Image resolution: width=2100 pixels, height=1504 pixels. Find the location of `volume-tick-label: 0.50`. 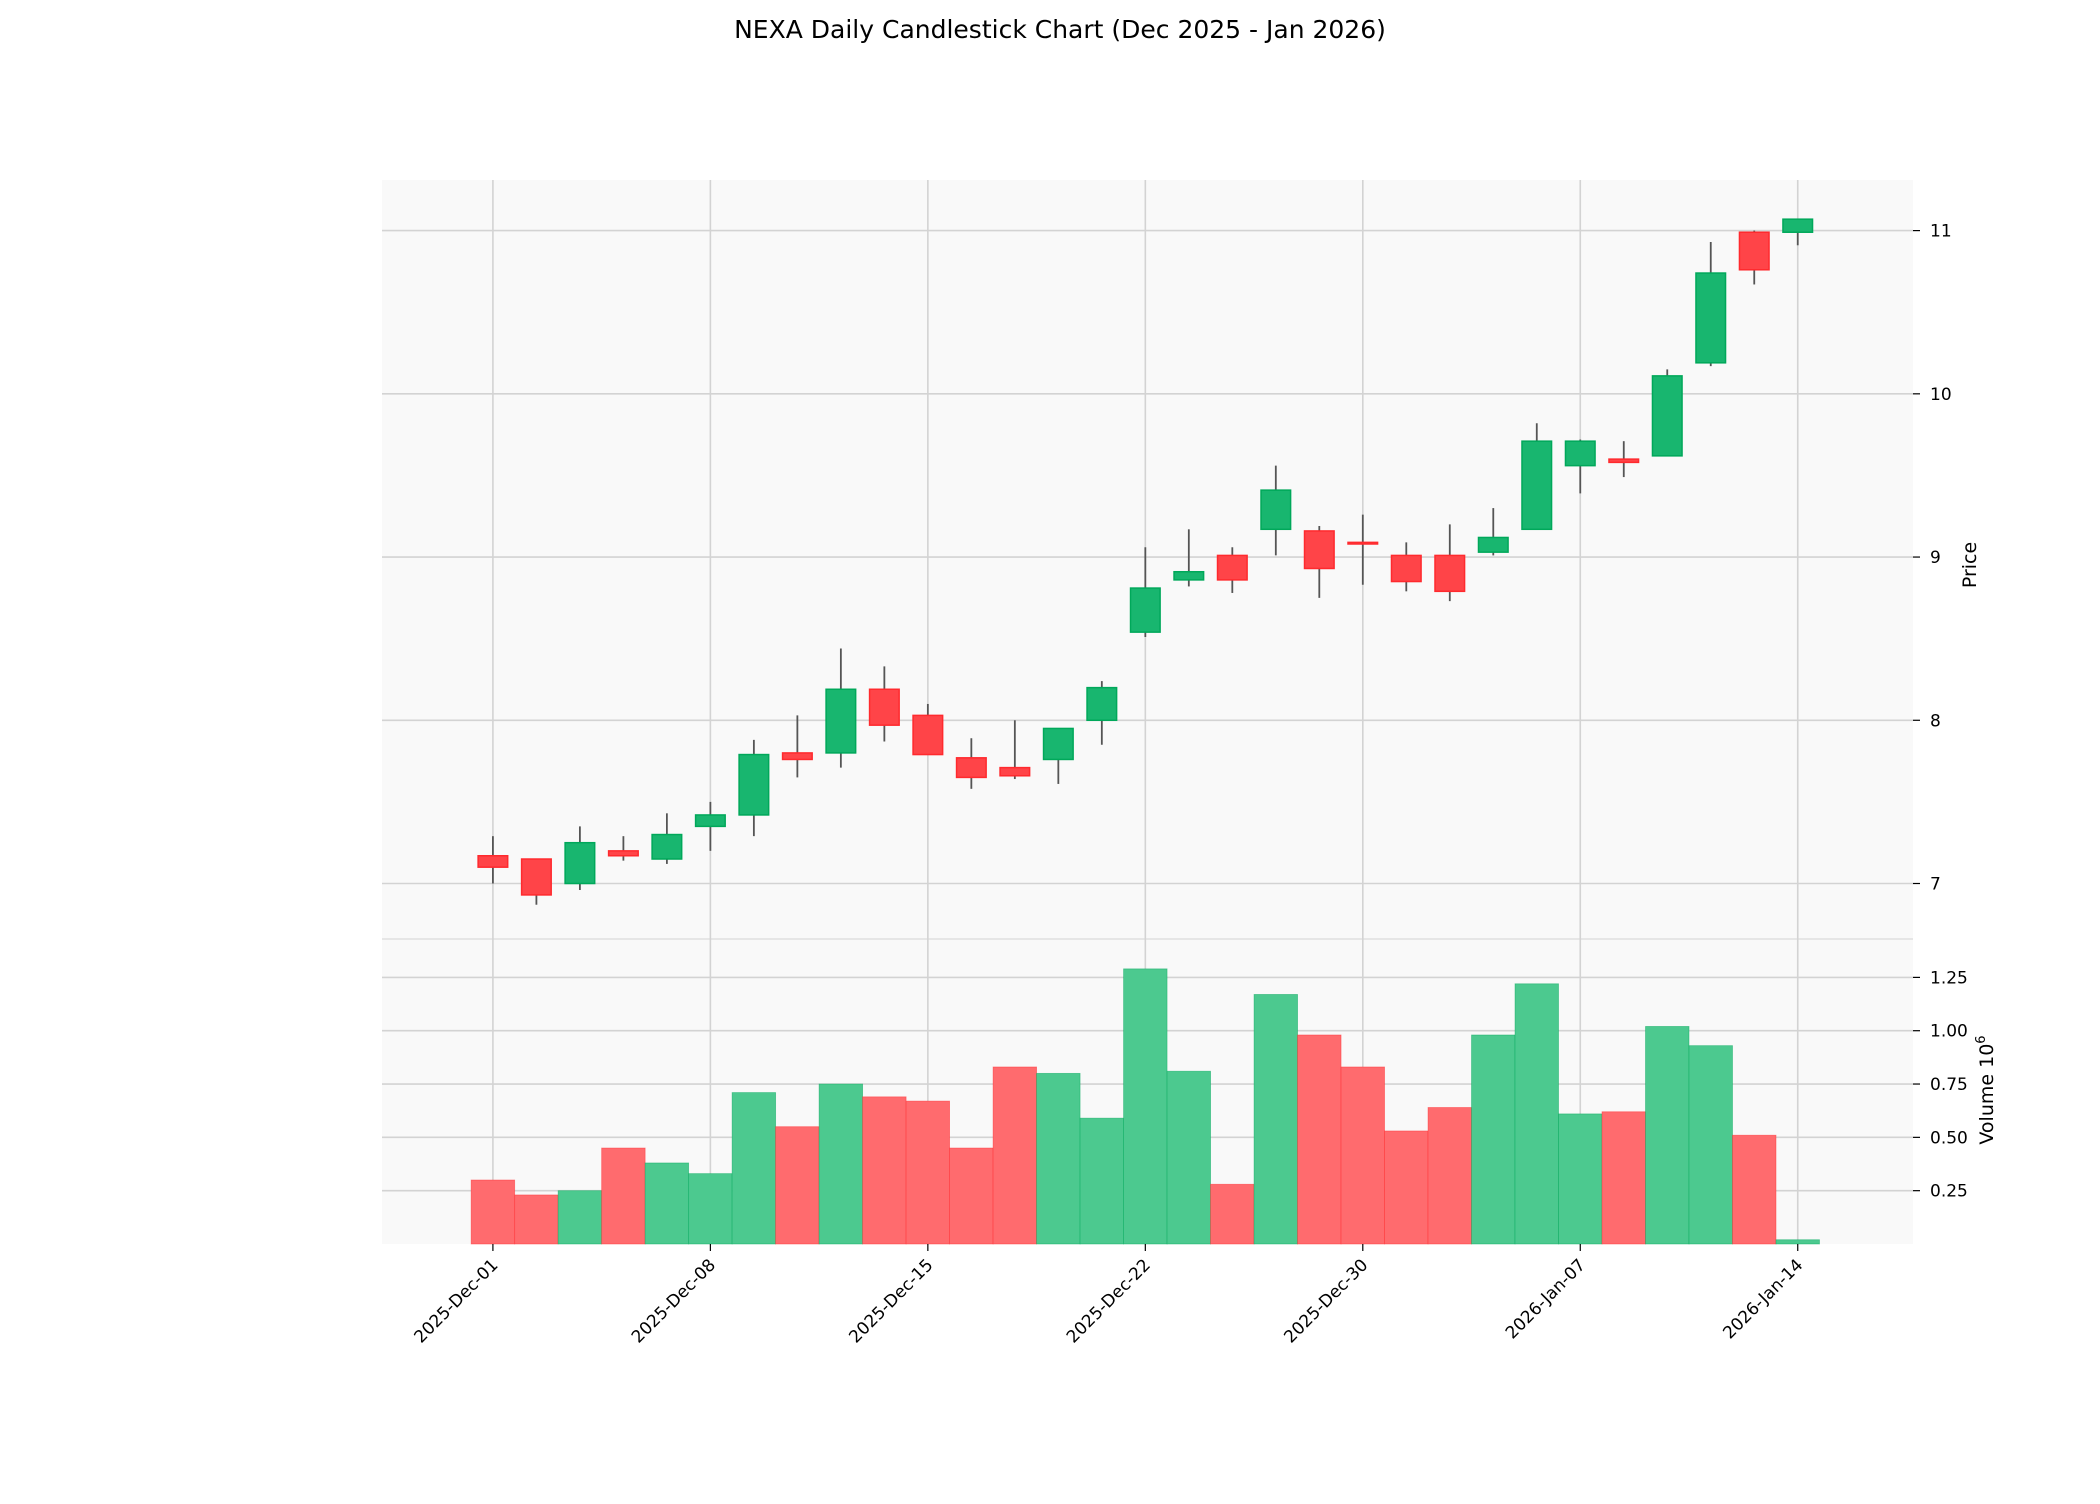

volume-tick-label: 0.50 is located at coordinates (1949, 1138).